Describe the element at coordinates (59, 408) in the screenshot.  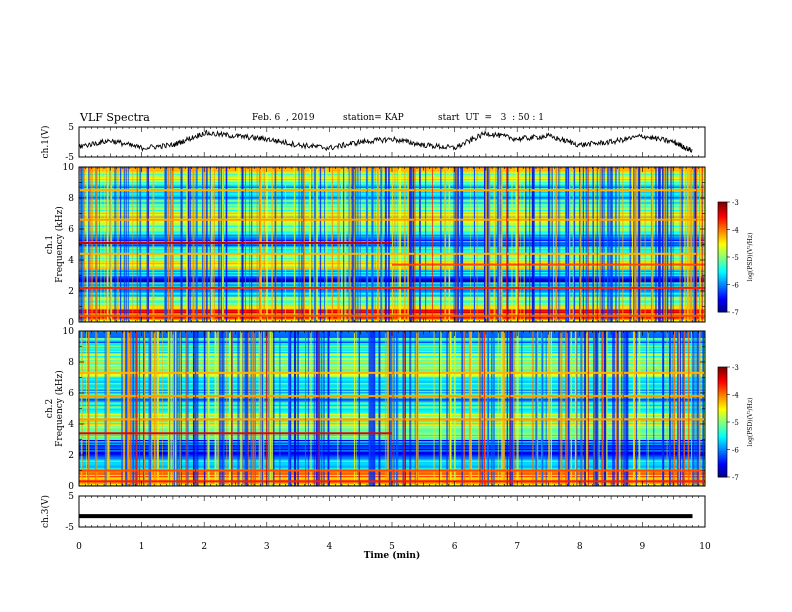
I see `ylabel-frequency-ch2-spectrogram: Frequency (kHz)` at that location.